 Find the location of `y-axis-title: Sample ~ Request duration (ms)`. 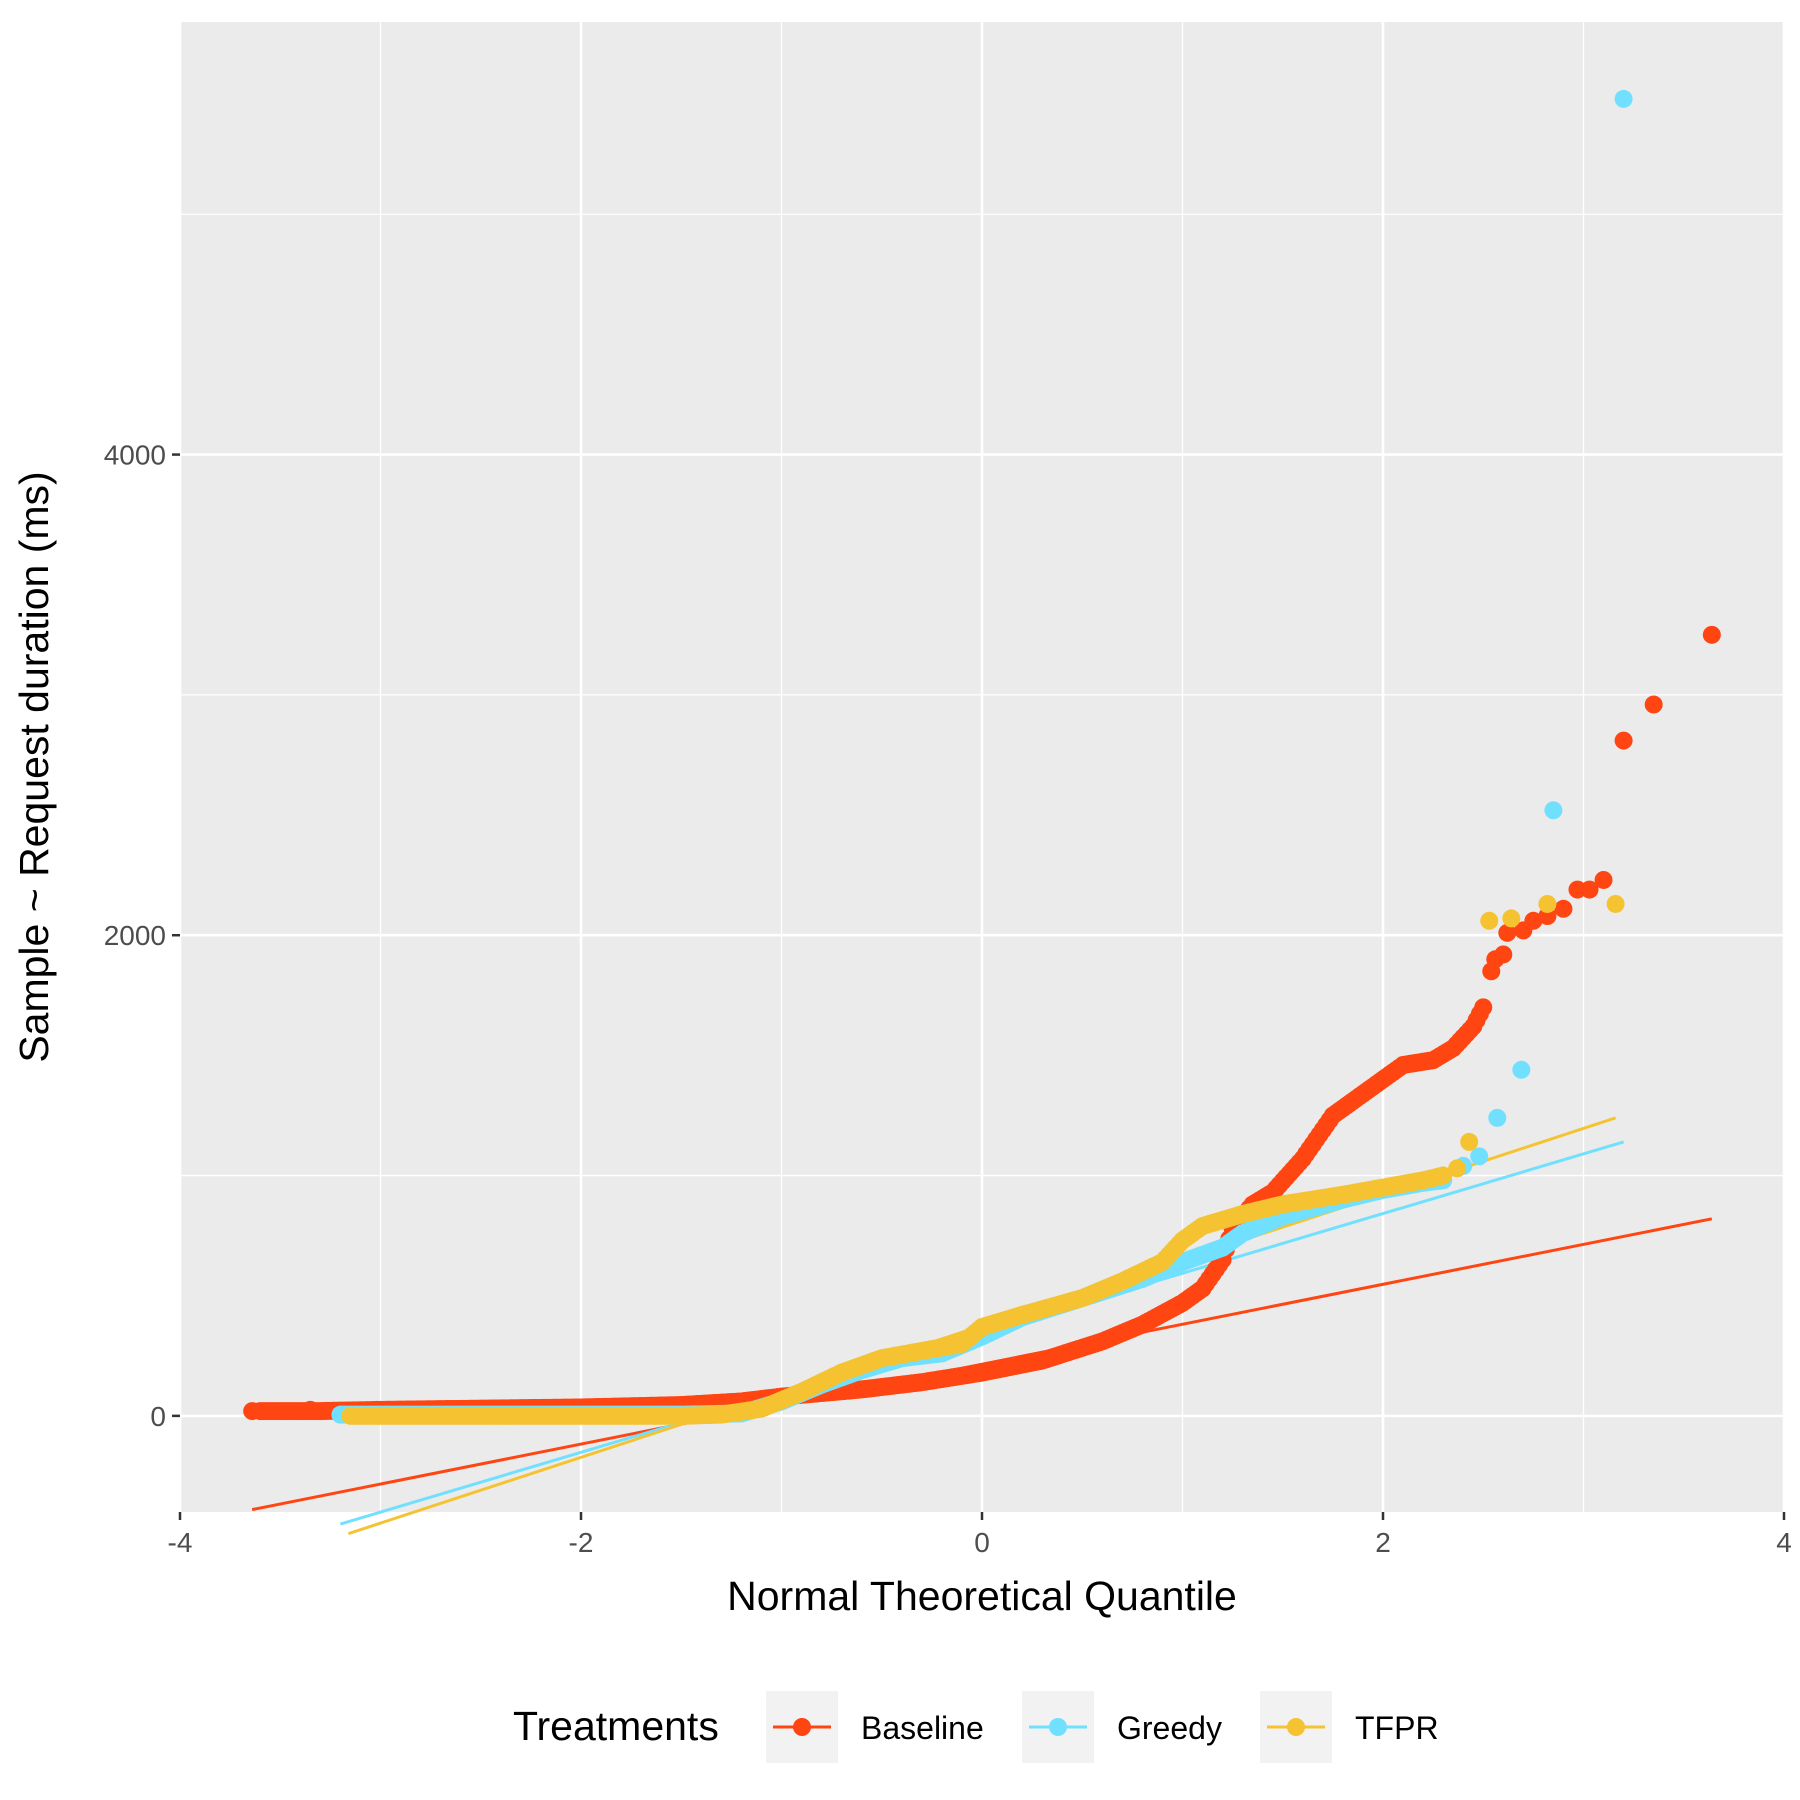

y-axis-title: Sample ~ Request duration (ms) is located at coordinates (34, 766).